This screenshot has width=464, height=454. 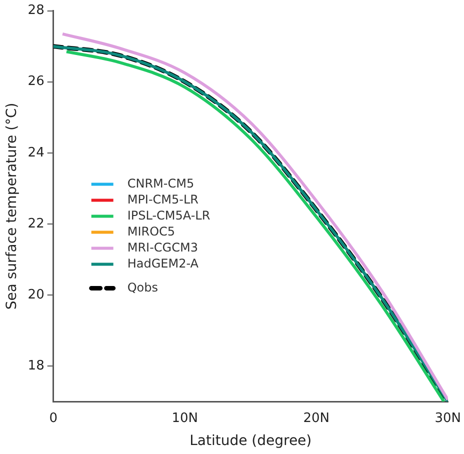 What do you see at coordinates (168, 215) in the screenshot?
I see `legend-label: IPSL-CM5A-LR` at bounding box center [168, 215].